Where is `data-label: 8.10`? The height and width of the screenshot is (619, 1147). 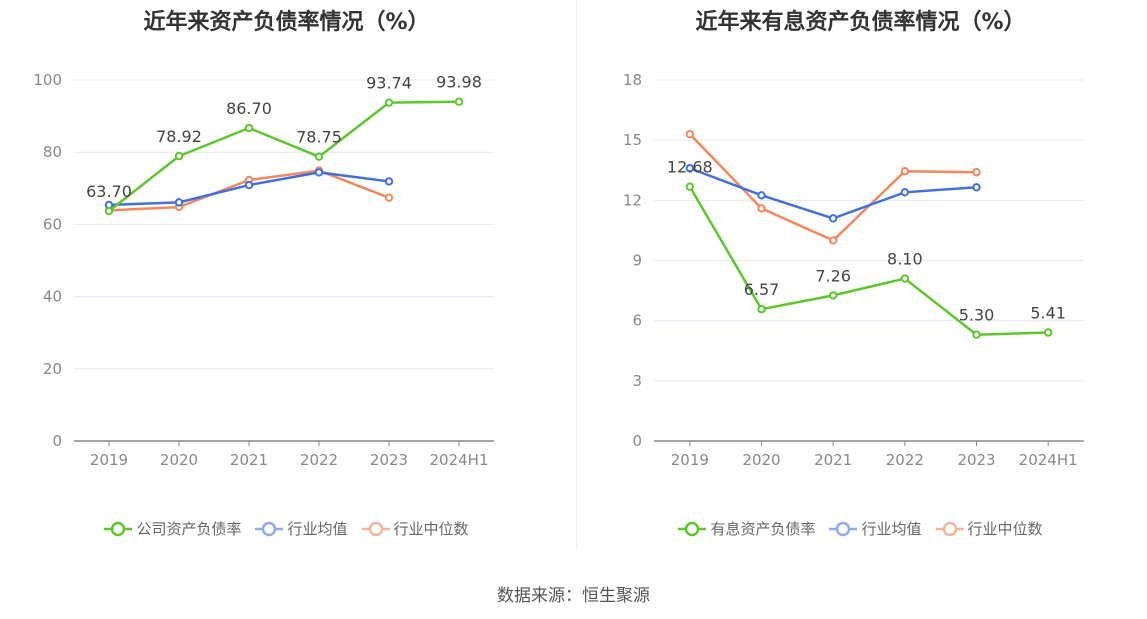
data-label: 8.10 is located at coordinates (905, 259).